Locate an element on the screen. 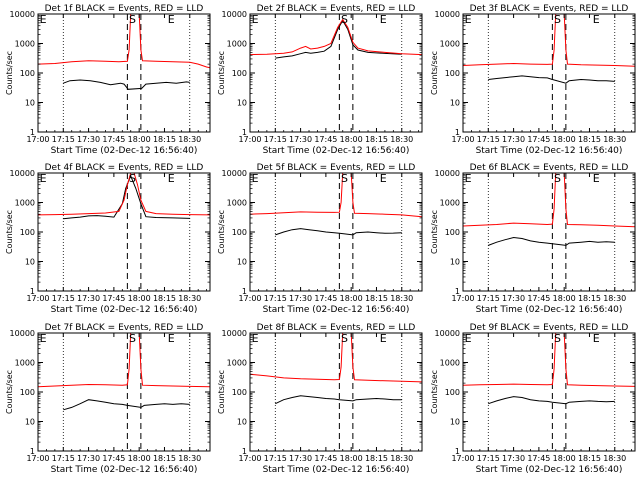 Image resolution: width=640 pixels, height=480 pixels. panel-title: Det 5f BLACK = Events, RED = LLD is located at coordinates (336, 168).